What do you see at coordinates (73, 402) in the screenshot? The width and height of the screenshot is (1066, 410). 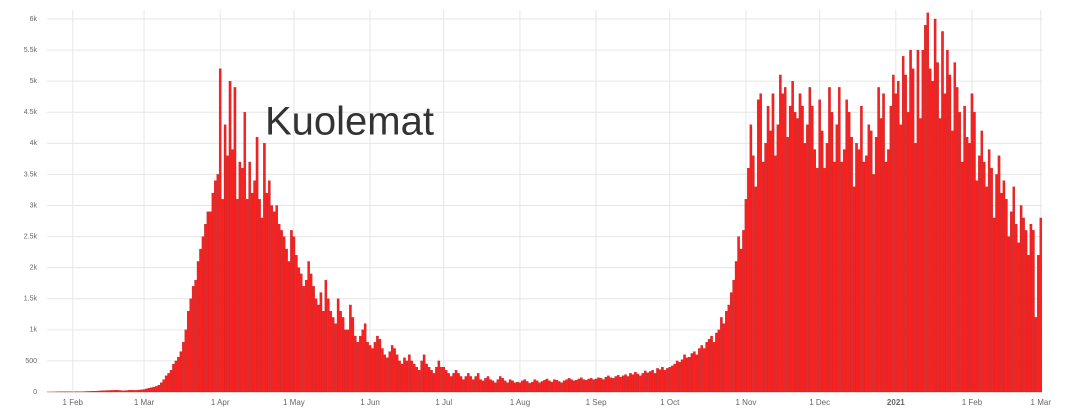 I see `x-tick-label: 1 Feb` at bounding box center [73, 402].